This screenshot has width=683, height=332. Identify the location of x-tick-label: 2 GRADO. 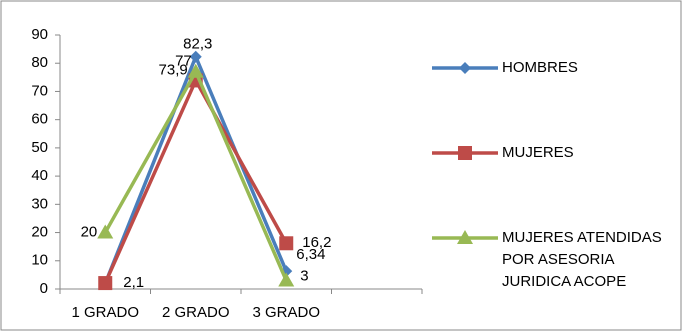
(196, 312).